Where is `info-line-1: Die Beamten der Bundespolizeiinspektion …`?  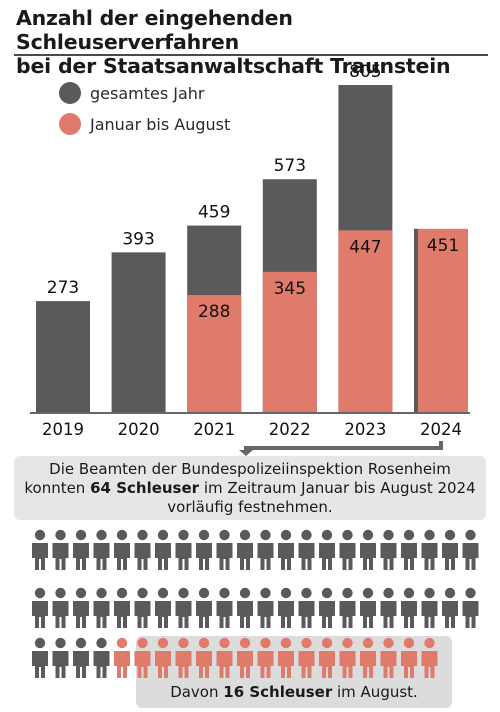
info-line-1: Die Beamten der Bundespolizeiinspektion … is located at coordinates (250, 469).